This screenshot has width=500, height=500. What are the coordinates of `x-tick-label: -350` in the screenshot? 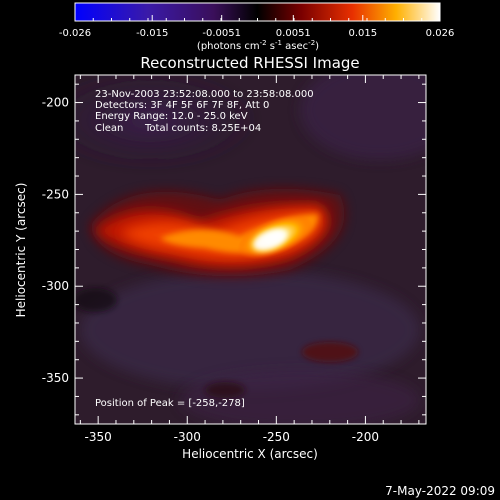 It's located at (98, 437).